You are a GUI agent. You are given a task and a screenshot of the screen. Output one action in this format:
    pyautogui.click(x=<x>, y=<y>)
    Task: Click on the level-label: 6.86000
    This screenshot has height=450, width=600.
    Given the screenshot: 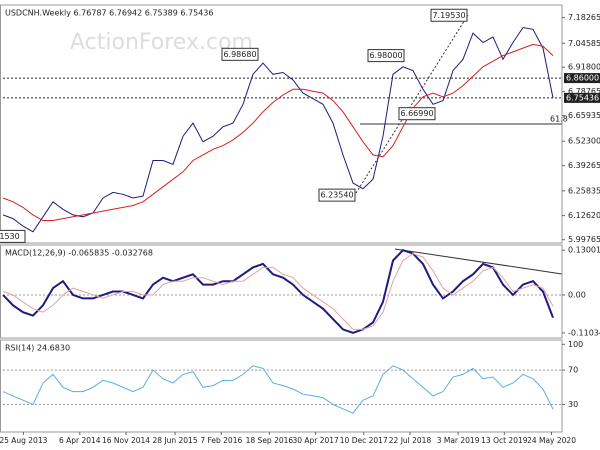 What is the action you would take?
    pyautogui.click(x=582, y=78)
    